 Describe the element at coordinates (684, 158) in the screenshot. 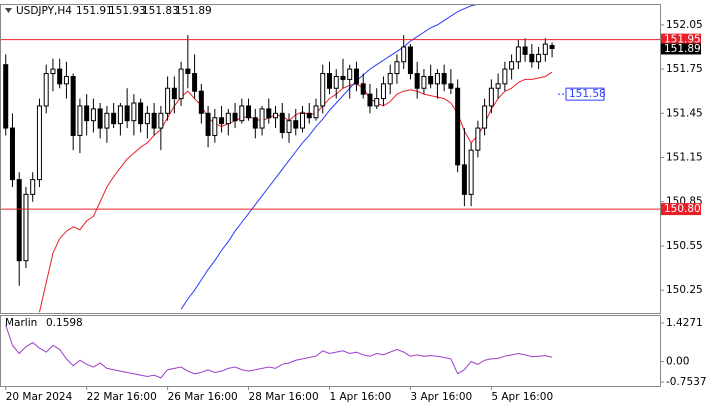

I see `y-tick-label: 151.15` at that location.